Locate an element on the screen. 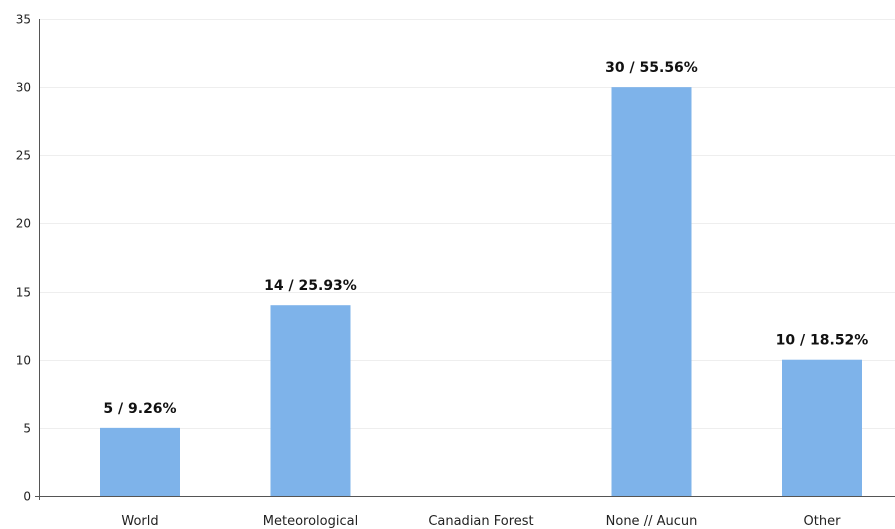 The image size is (895, 529). data-label: 30 / 55.56% is located at coordinates (651, 68).